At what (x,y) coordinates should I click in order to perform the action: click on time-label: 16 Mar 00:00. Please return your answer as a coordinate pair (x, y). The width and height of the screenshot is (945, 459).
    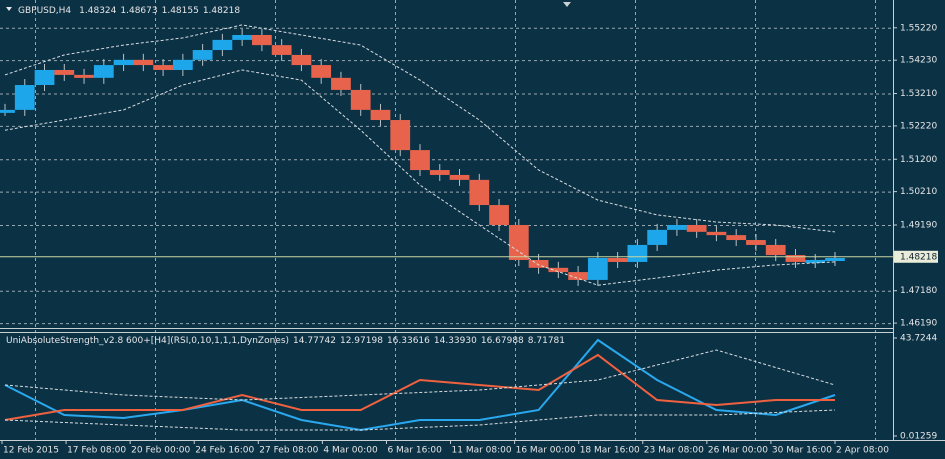
    Looking at the image, I should click on (546, 451).